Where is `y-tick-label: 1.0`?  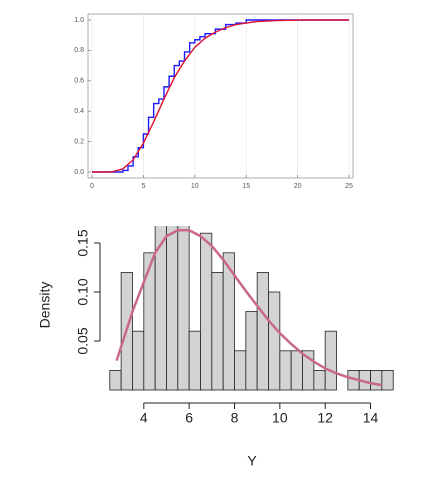
y-tick-label: 1.0 is located at coordinates (79, 20).